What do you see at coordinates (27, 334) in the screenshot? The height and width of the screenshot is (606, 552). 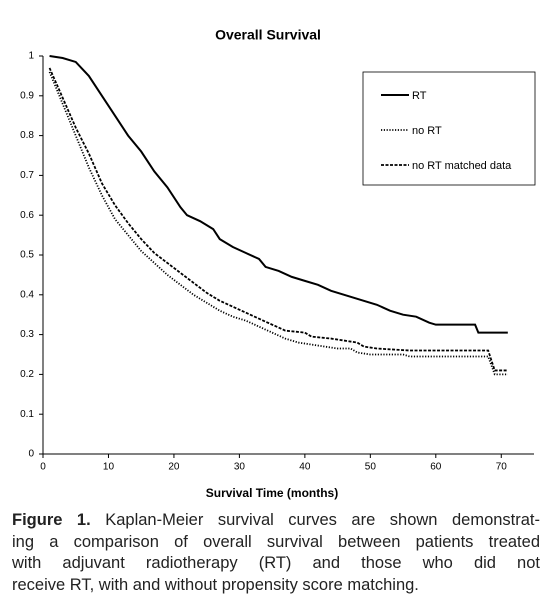 I see `y-tick-label: 0.3` at bounding box center [27, 334].